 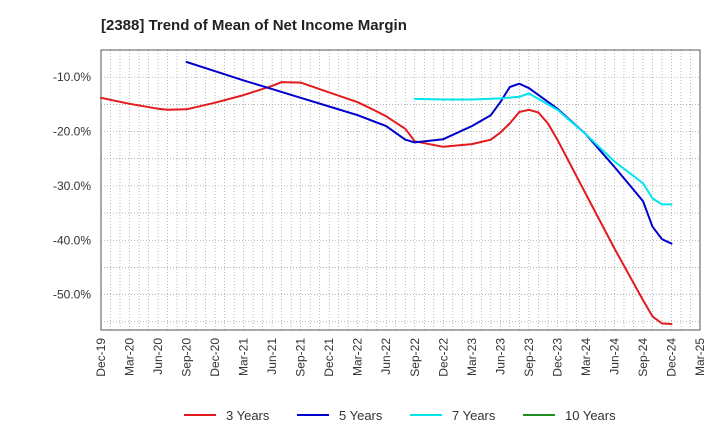 What do you see at coordinates (590, 415) in the screenshot?
I see `legend-label: 10 Years` at bounding box center [590, 415].